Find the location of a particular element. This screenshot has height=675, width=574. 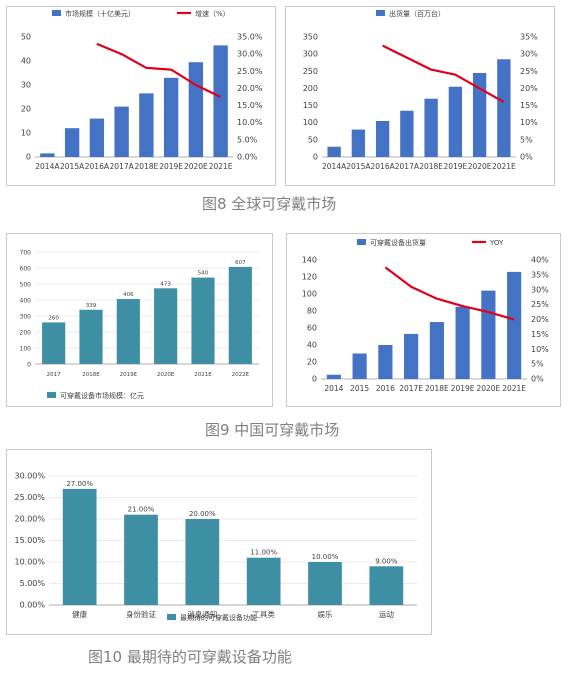

y2-tick-label: 10% is located at coordinates (540, 349).